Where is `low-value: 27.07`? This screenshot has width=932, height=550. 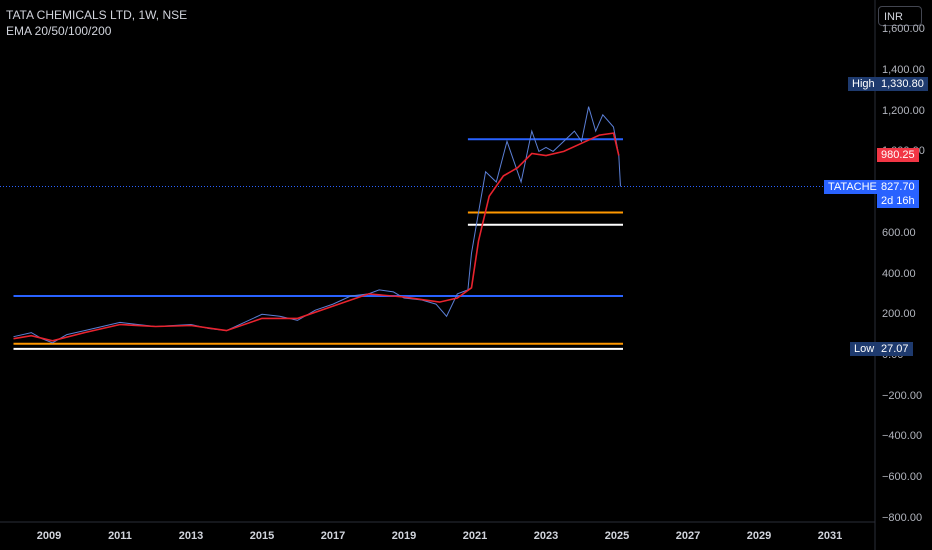 low-value: 27.07 is located at coordinates (895, 349).